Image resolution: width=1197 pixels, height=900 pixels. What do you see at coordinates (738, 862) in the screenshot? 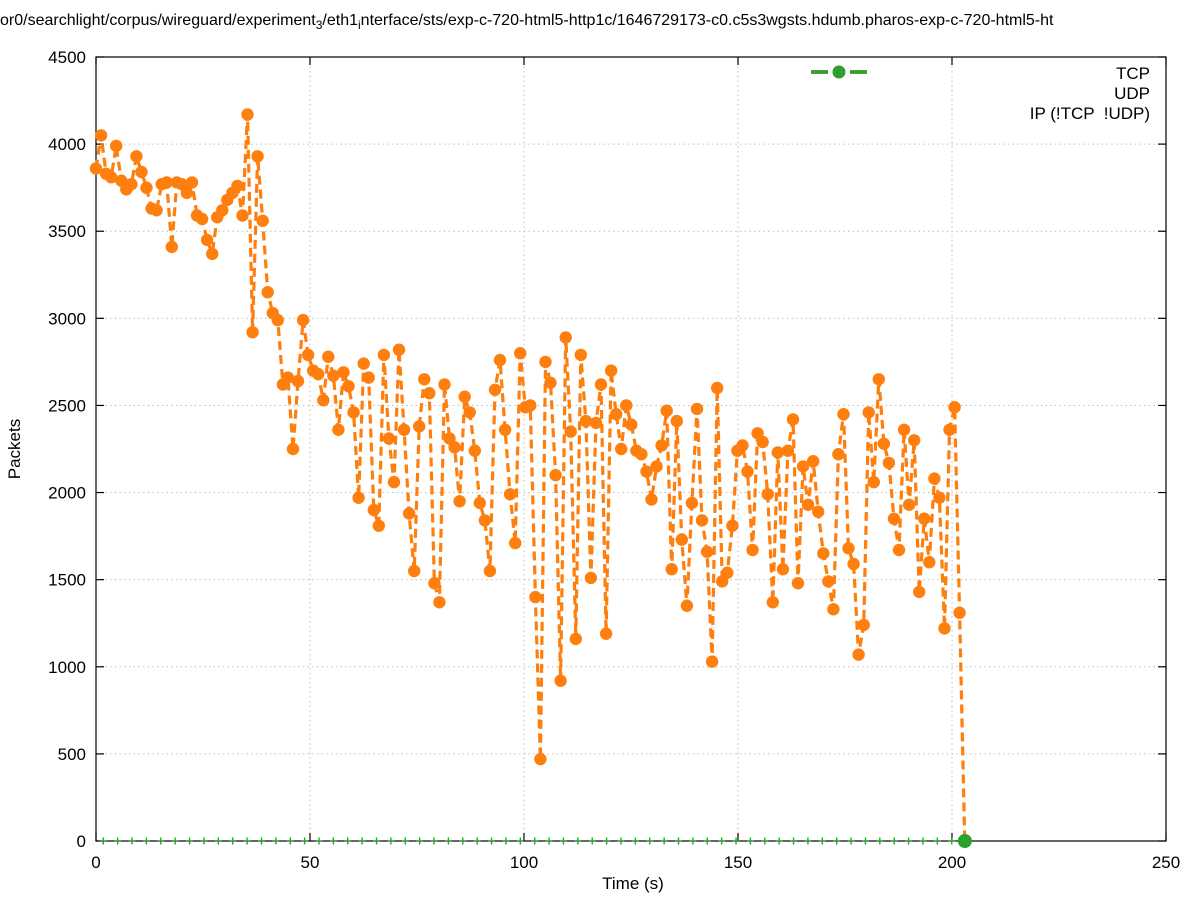
I see `x-tick-label: 150` at bounding box center [738, 862].